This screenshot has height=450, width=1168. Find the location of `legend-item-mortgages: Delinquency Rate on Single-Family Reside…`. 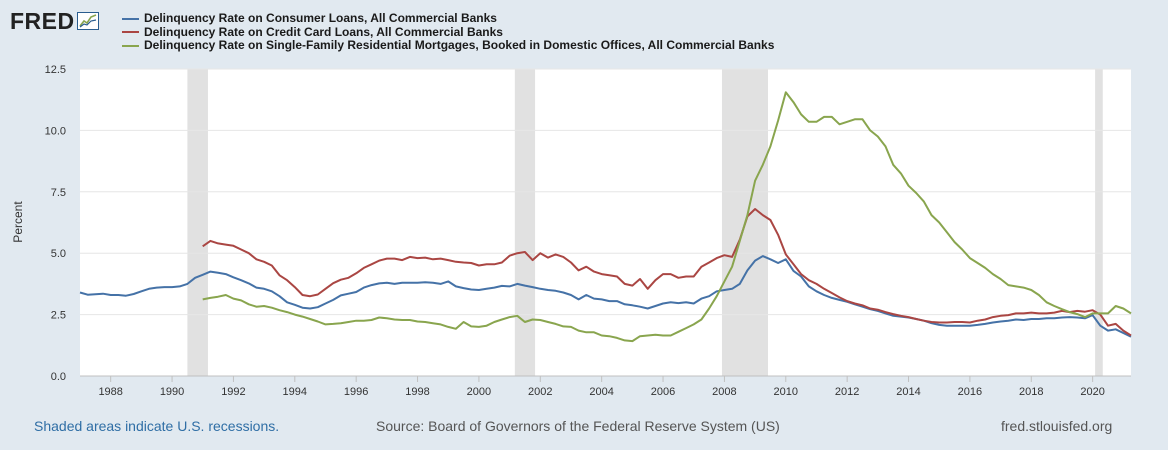

legend-item-mortgages: Delinquency Rate on Single-Family Reside… is located at coordinates (448, 45).